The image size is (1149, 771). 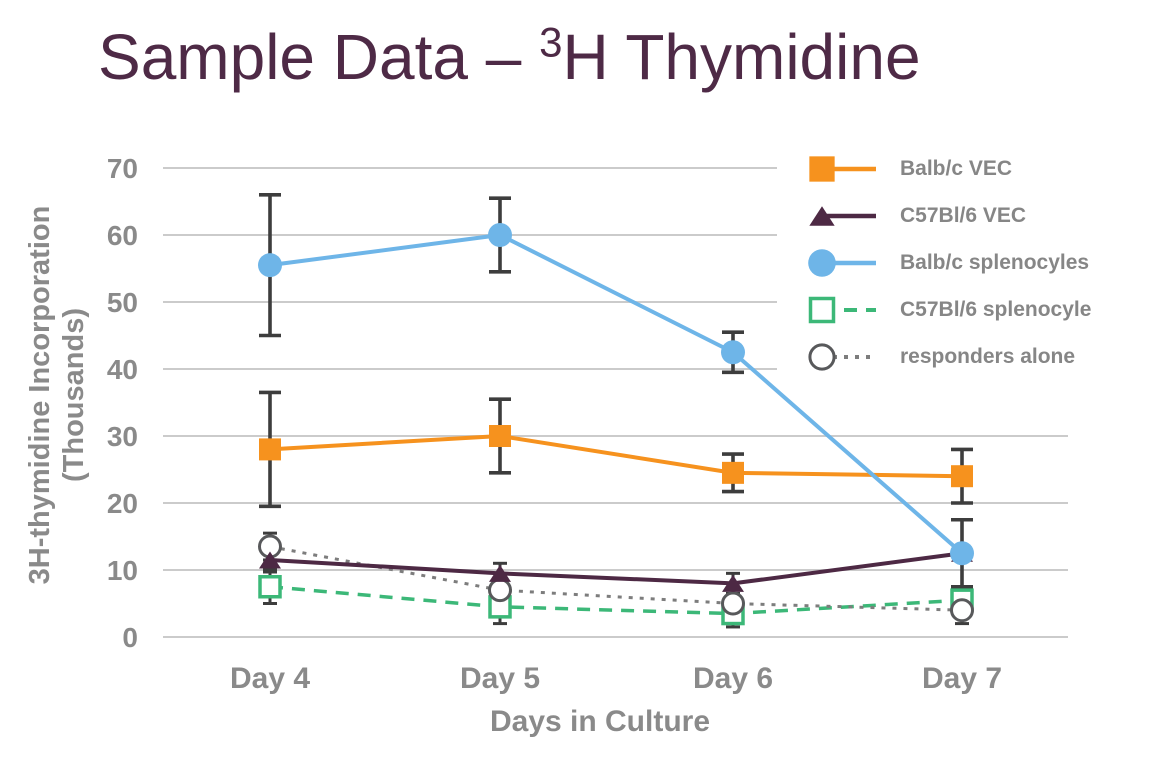 I want to click on legend-item-balbc-vec: Balb/c VEC, so click(x=948, y=169).